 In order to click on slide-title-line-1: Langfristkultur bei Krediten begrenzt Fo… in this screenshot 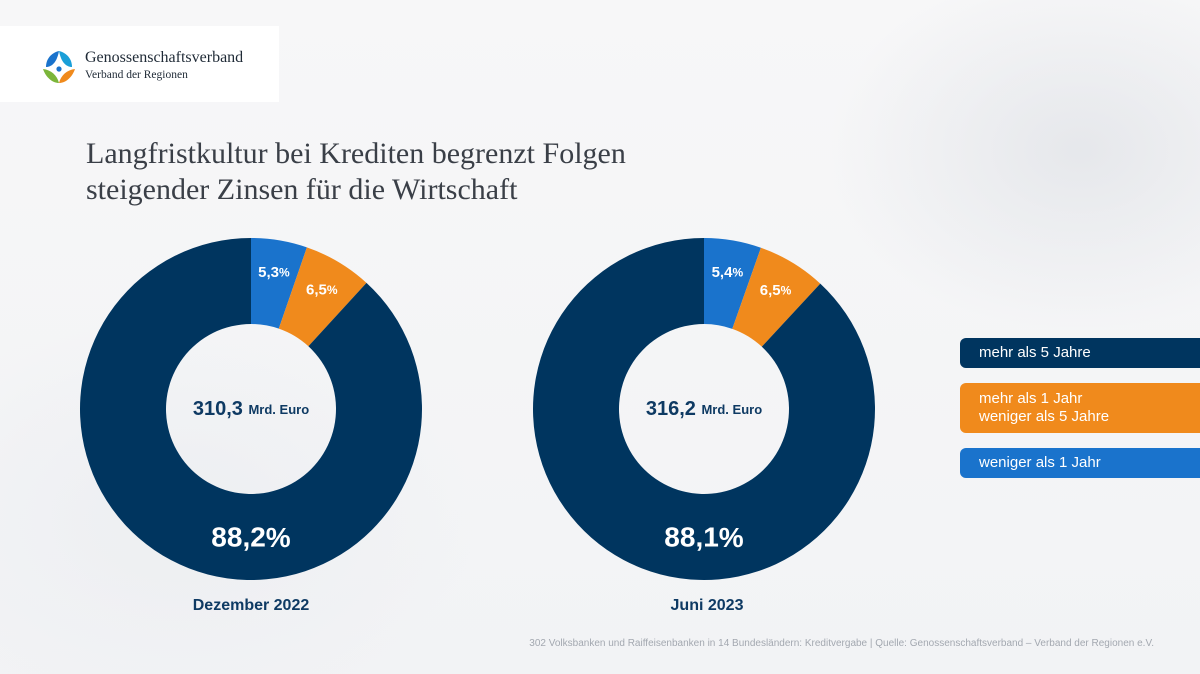, I will do `click(356, 153)`.